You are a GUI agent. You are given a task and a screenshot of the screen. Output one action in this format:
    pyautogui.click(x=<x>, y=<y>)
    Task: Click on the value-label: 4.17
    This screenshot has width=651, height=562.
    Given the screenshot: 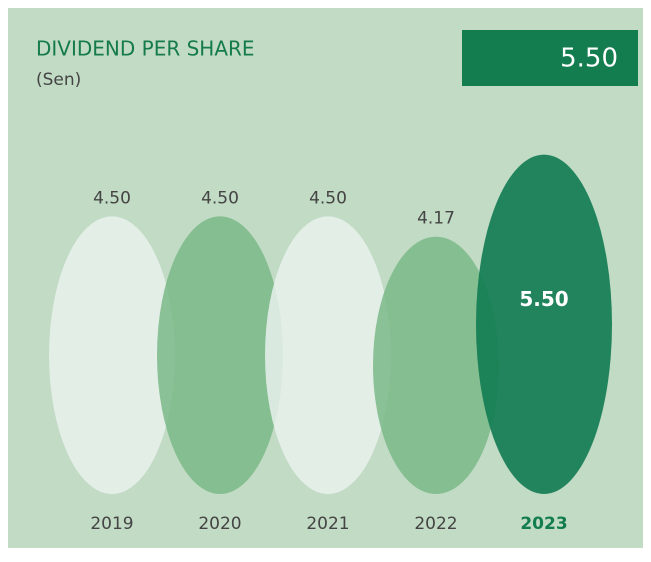 What is the action you would take?
    pyautogui.click(x=436, y=219)
    